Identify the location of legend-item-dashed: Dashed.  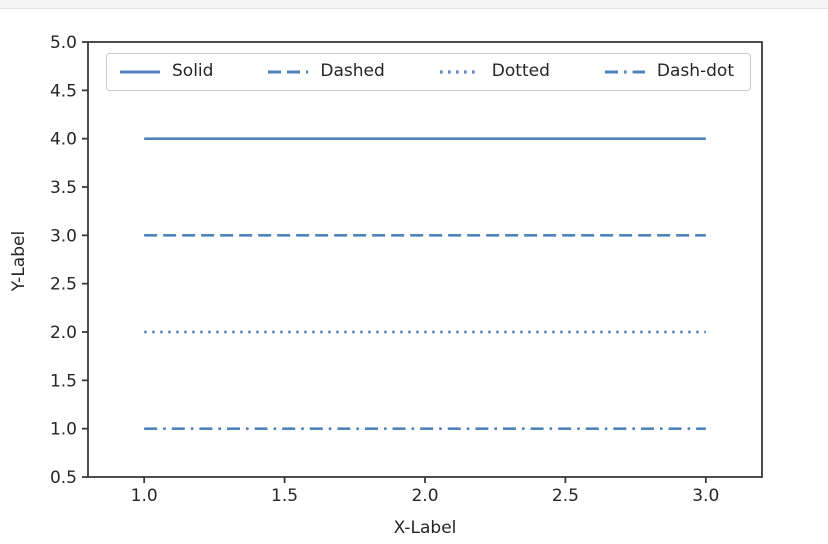
(326, 71).